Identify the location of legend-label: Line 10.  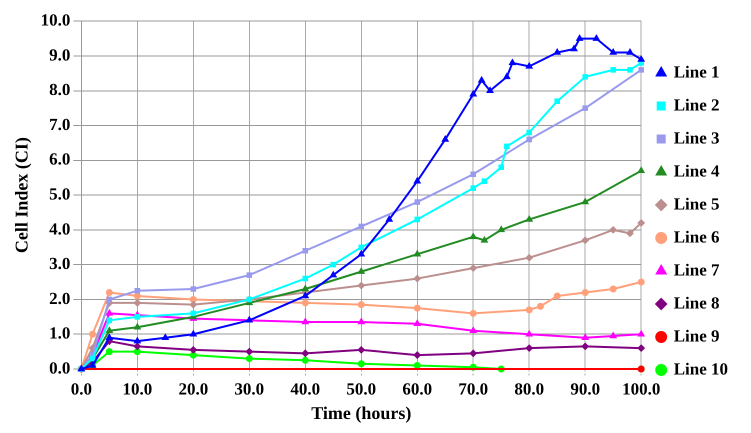
(701, 368).